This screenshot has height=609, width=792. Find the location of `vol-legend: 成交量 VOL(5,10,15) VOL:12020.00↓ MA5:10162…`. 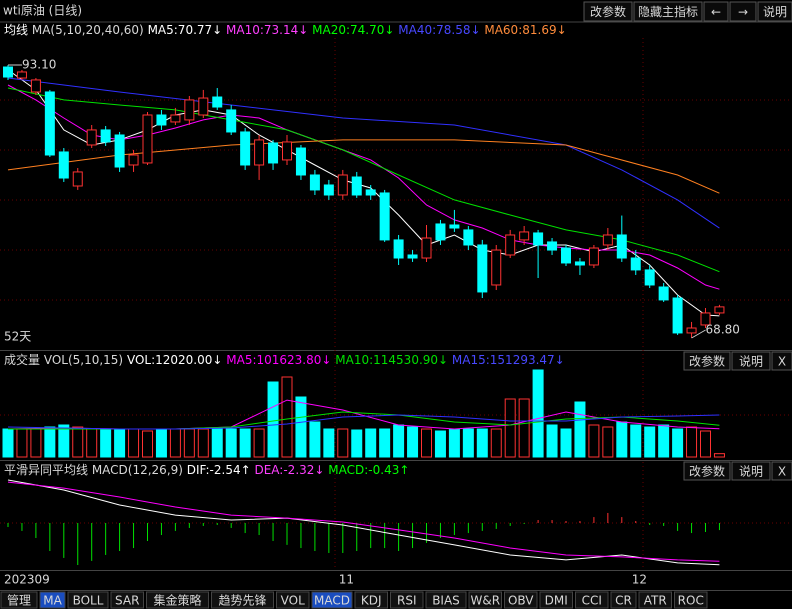

vol-legend: 成交量 VOL(5,10,15) VOL:12020.00↓ MA5:10162… is located at coordinates (284, 359).